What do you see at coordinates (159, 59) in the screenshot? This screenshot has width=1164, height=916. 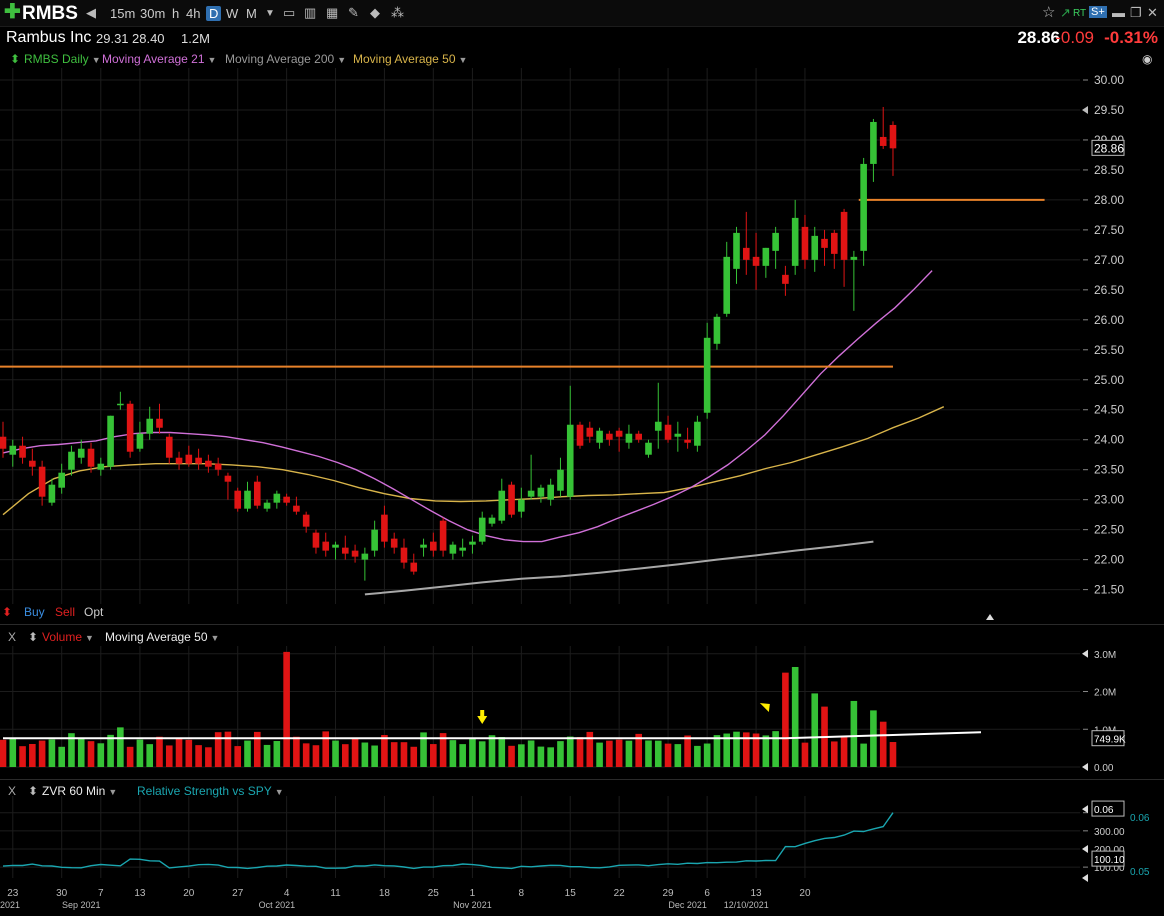 I see `legend-ma21: Moving Average 21 ▼` at bounding box center [159, 59].